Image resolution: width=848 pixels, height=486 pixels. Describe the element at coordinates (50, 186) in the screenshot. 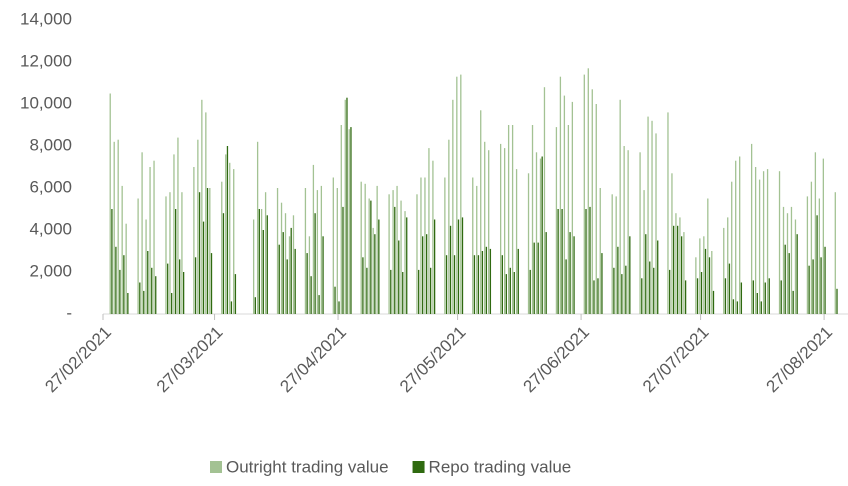

I see `y-tick-label: 6,000` at that location.